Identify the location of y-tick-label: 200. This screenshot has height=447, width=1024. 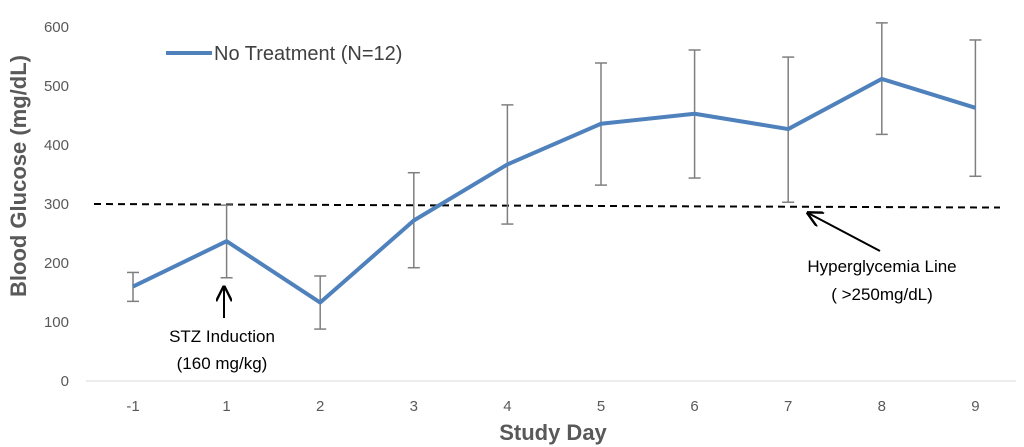
(56, 263).